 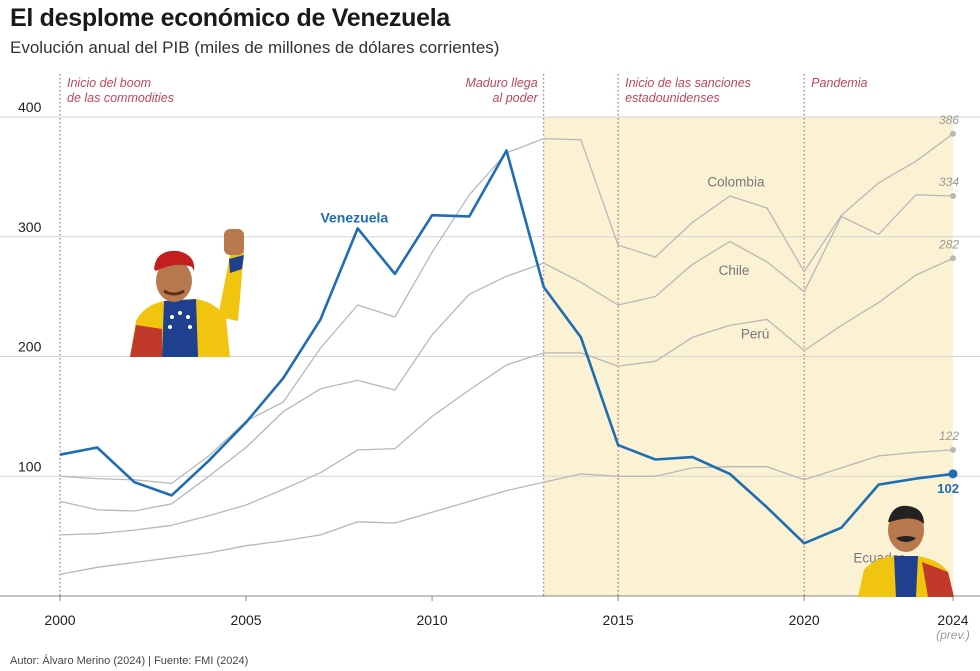 I want to click on end-label-venezuela: 102, so click(x=948, y=488).